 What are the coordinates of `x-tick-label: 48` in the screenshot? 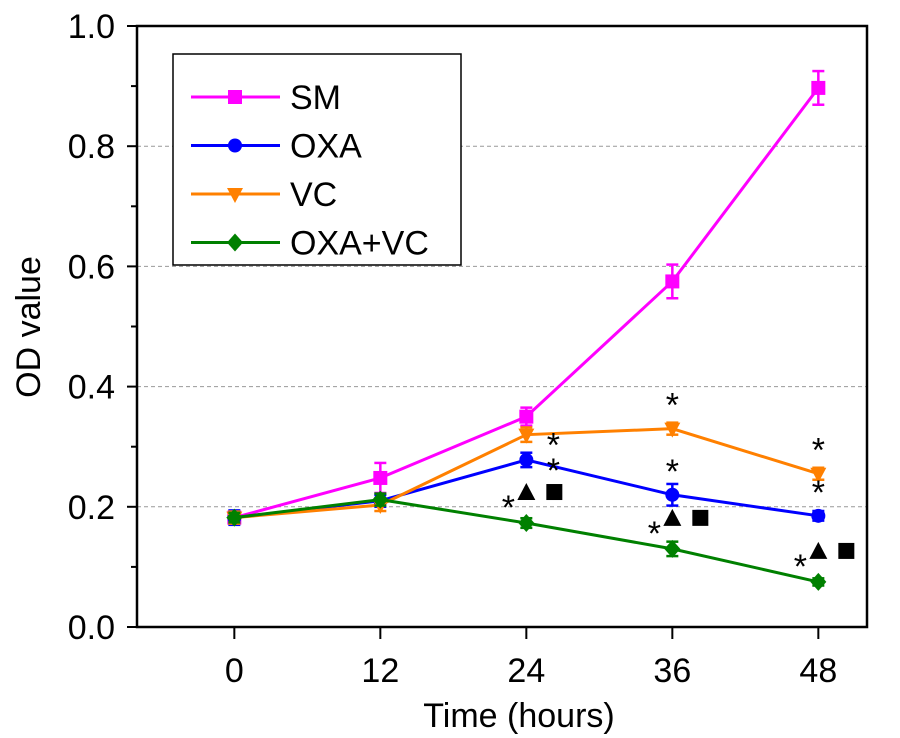 It's located at (818, 671).